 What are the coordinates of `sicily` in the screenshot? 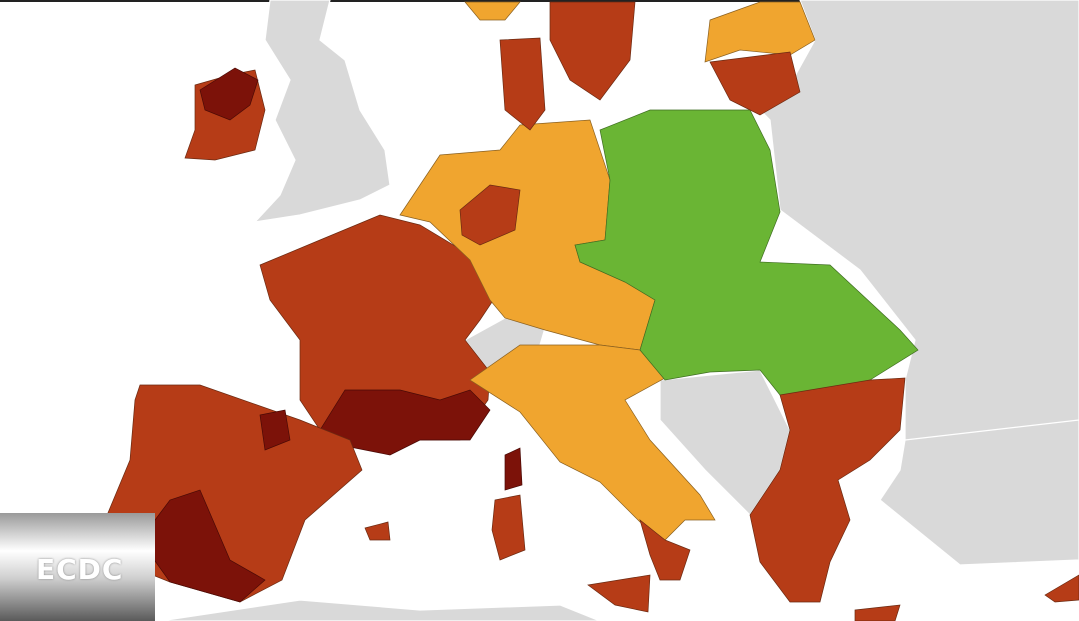 It's located at (619, 593).